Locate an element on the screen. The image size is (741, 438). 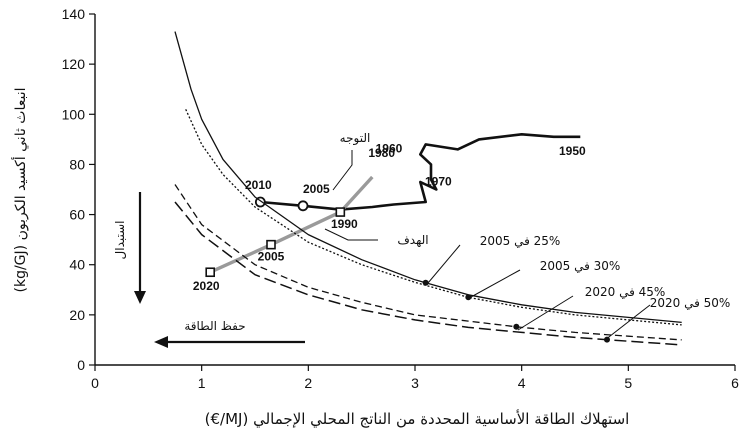
energy-saving-arrow is located at coordinates (229, 342).